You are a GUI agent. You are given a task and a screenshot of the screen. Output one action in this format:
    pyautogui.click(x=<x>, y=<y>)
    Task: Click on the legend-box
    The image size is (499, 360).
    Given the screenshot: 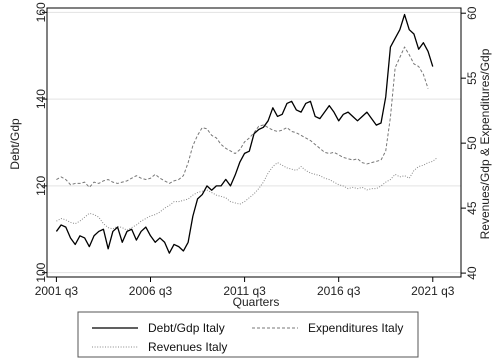 What is the action you would take?
    pyautogui.click(x=248, y=334)
    